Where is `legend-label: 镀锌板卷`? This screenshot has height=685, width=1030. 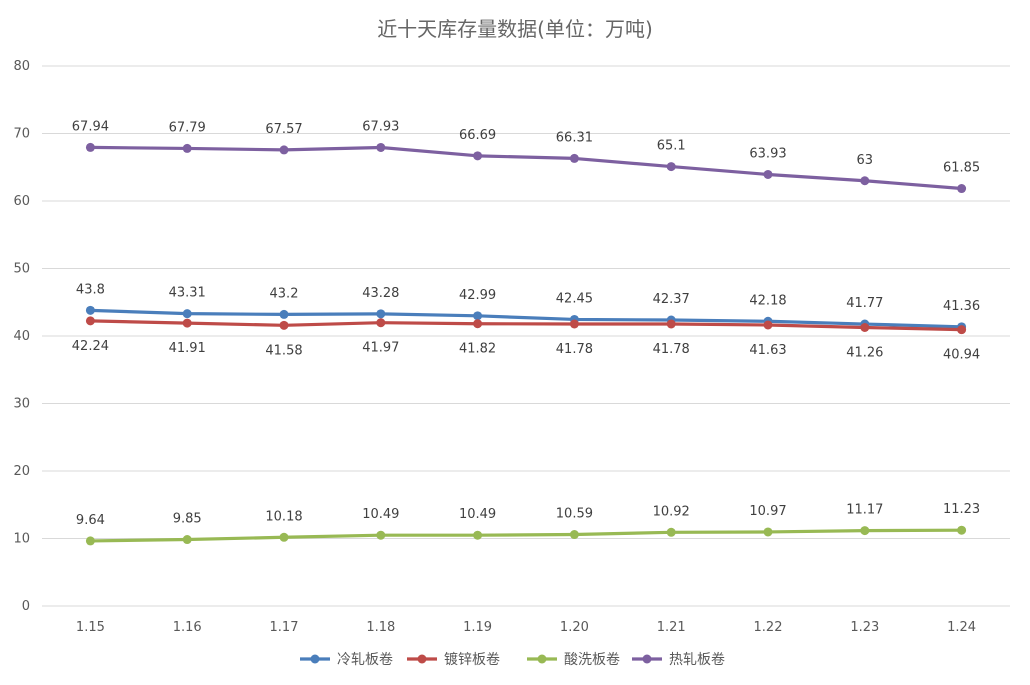
legend-label: 镀锌板卷 is located at coordinates (472, 659).